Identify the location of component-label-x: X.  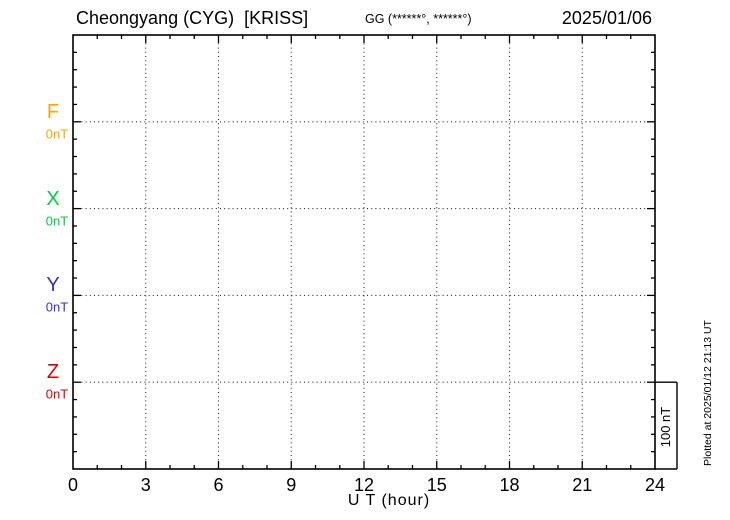
(53, 198).